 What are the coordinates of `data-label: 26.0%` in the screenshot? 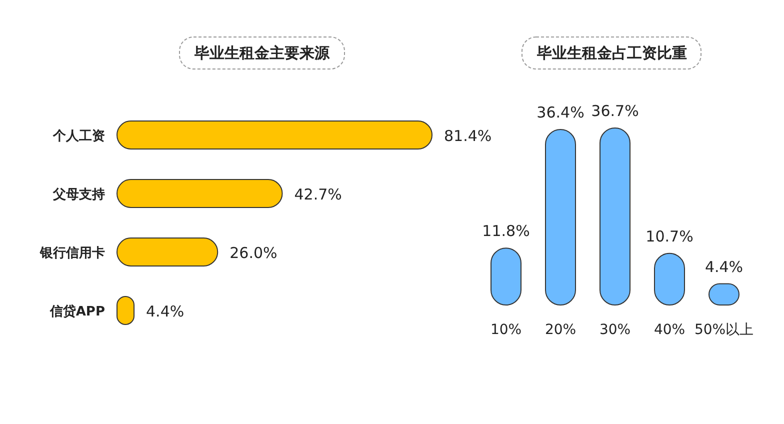 It's located at (254, 253).